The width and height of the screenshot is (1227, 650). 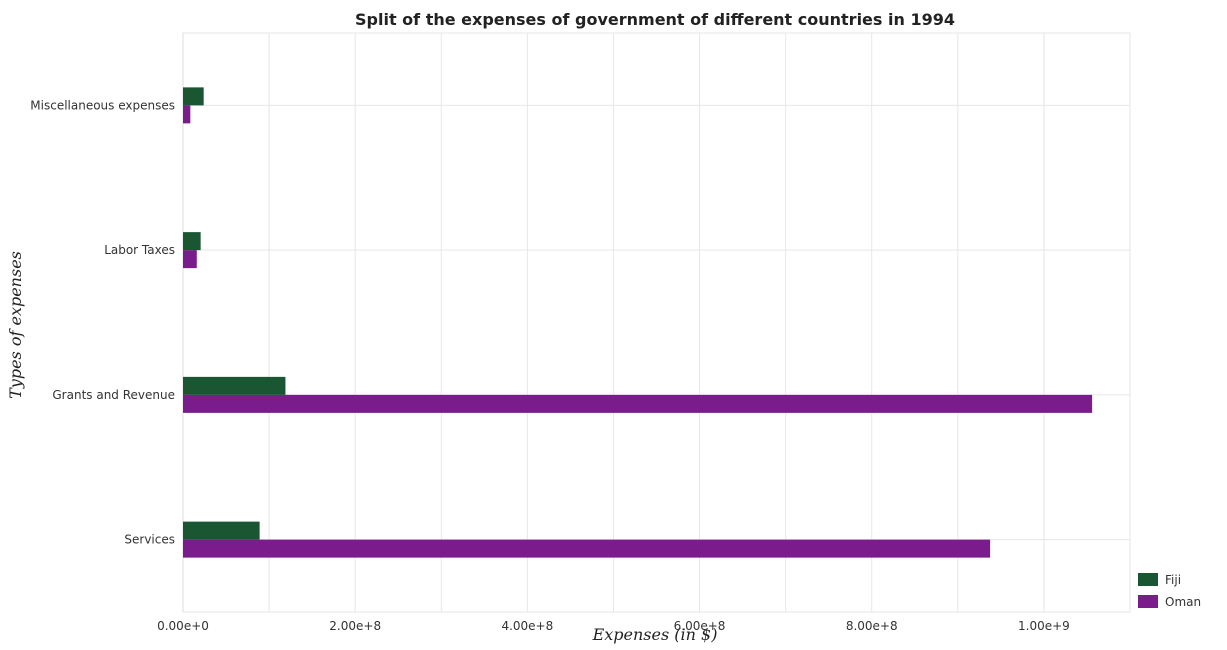 What do you see at coordinates (527, 626) in the screenshot?
I see `x-tick-label: 4.00e+8` at bounding box center [527, 626].